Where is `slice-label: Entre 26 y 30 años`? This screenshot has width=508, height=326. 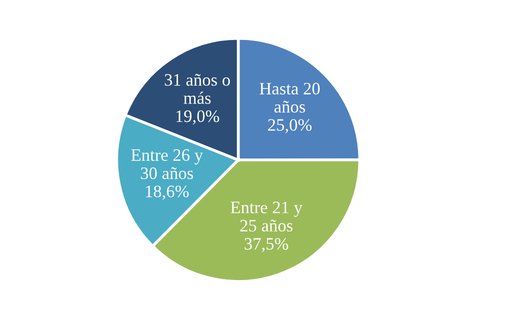 slice-label: Entre 26 y 30 años is located at coordinates (167, 164).